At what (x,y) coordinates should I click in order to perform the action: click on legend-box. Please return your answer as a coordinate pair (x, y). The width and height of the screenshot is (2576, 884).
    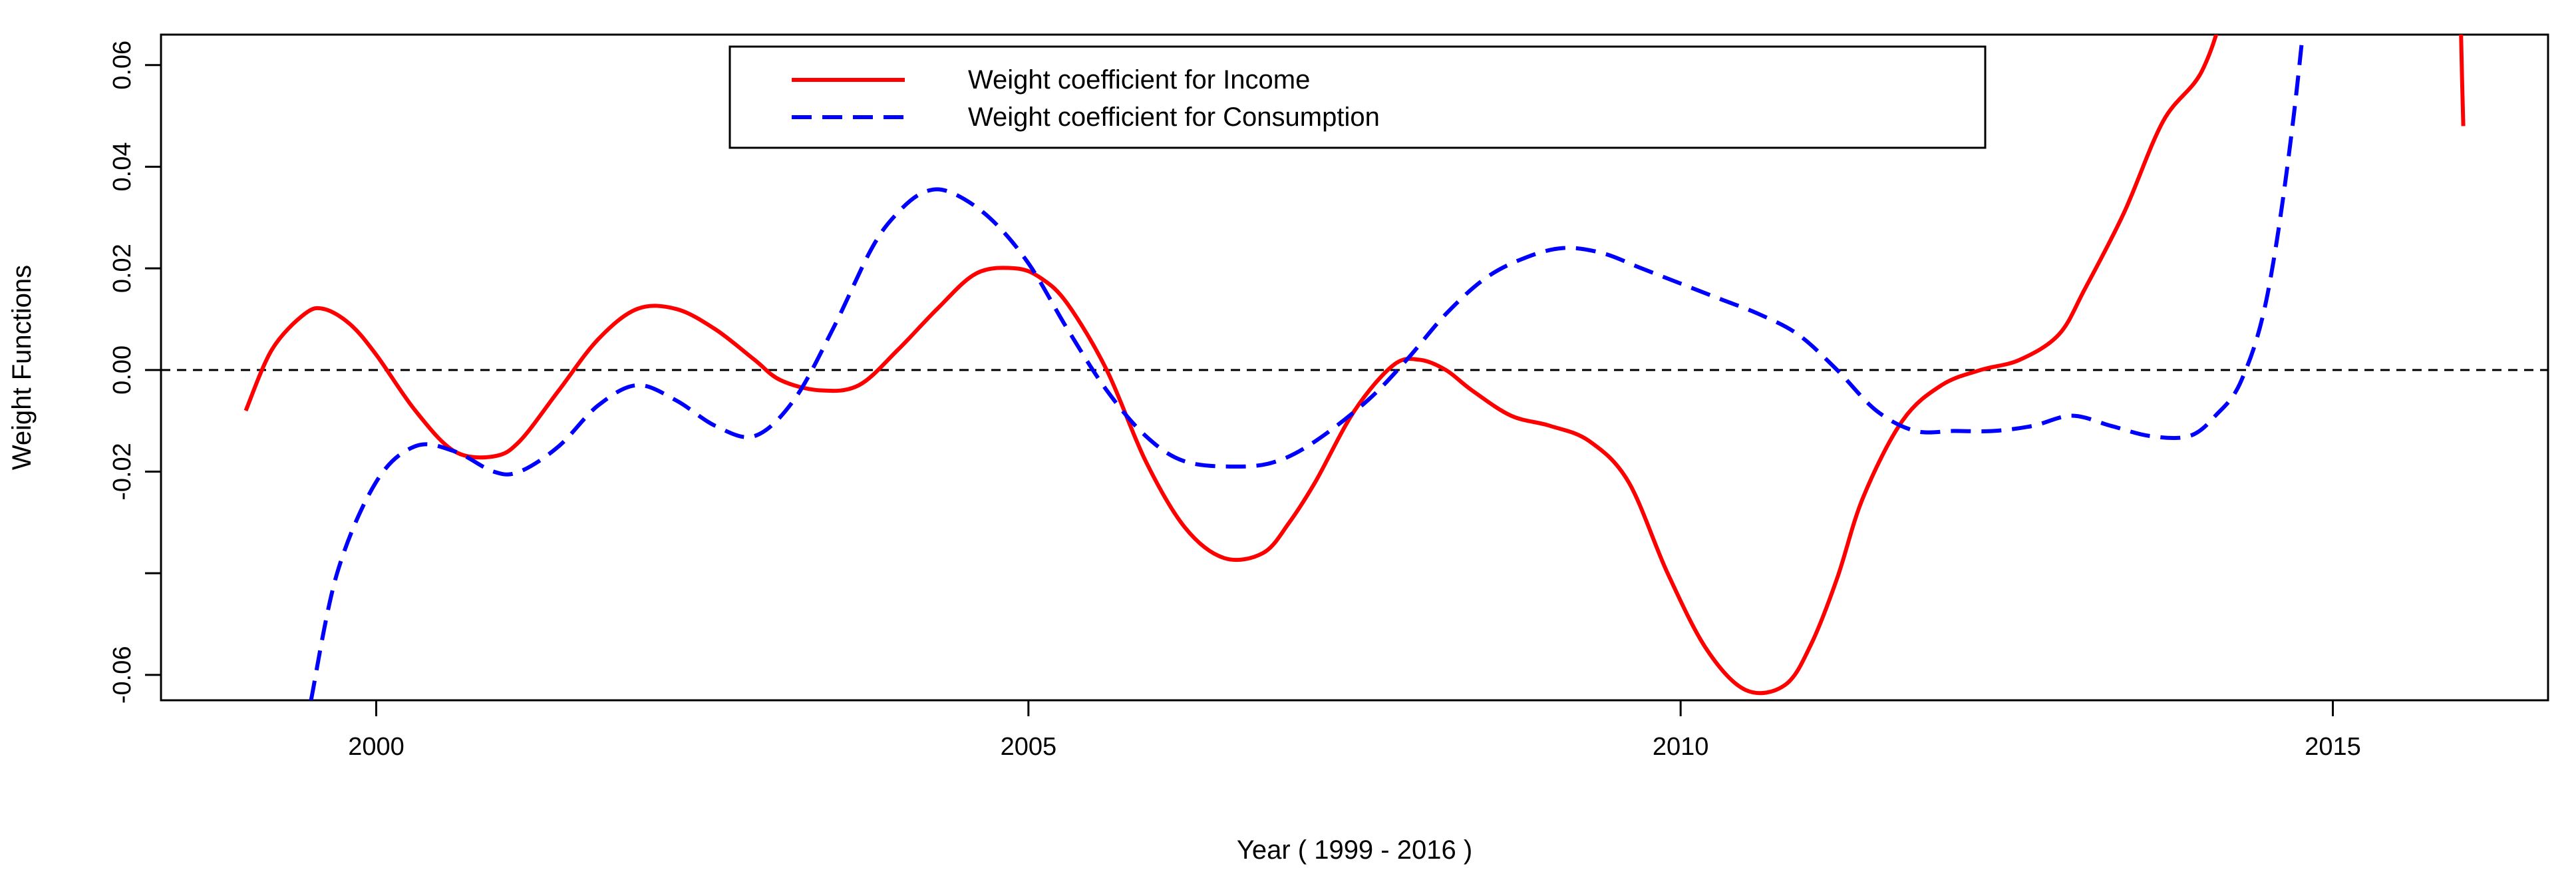
    Looking at the image, I should click on (1357, 97).